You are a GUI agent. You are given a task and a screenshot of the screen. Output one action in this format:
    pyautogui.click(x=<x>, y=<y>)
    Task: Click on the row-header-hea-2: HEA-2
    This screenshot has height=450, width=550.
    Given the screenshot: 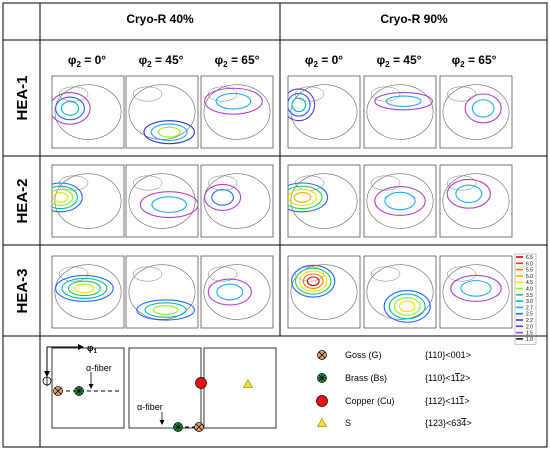 What is the action you would take?
    pyautogui.click(x=22, y=200)
    